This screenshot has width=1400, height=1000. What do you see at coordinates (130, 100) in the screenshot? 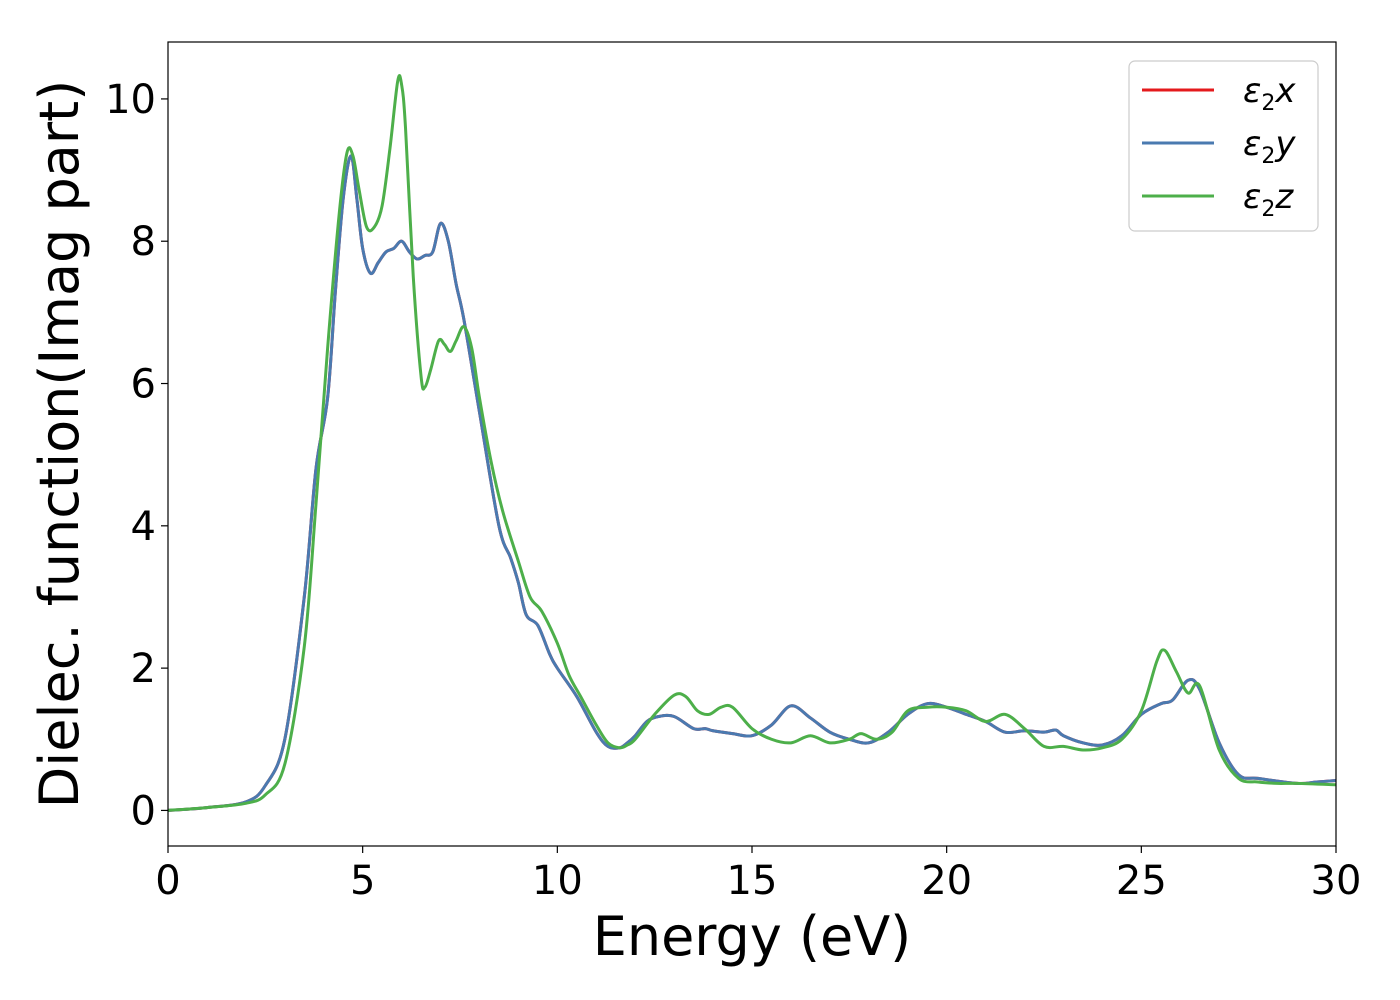
I see `y-tick-label: 10` at bounding box center [130, 100].